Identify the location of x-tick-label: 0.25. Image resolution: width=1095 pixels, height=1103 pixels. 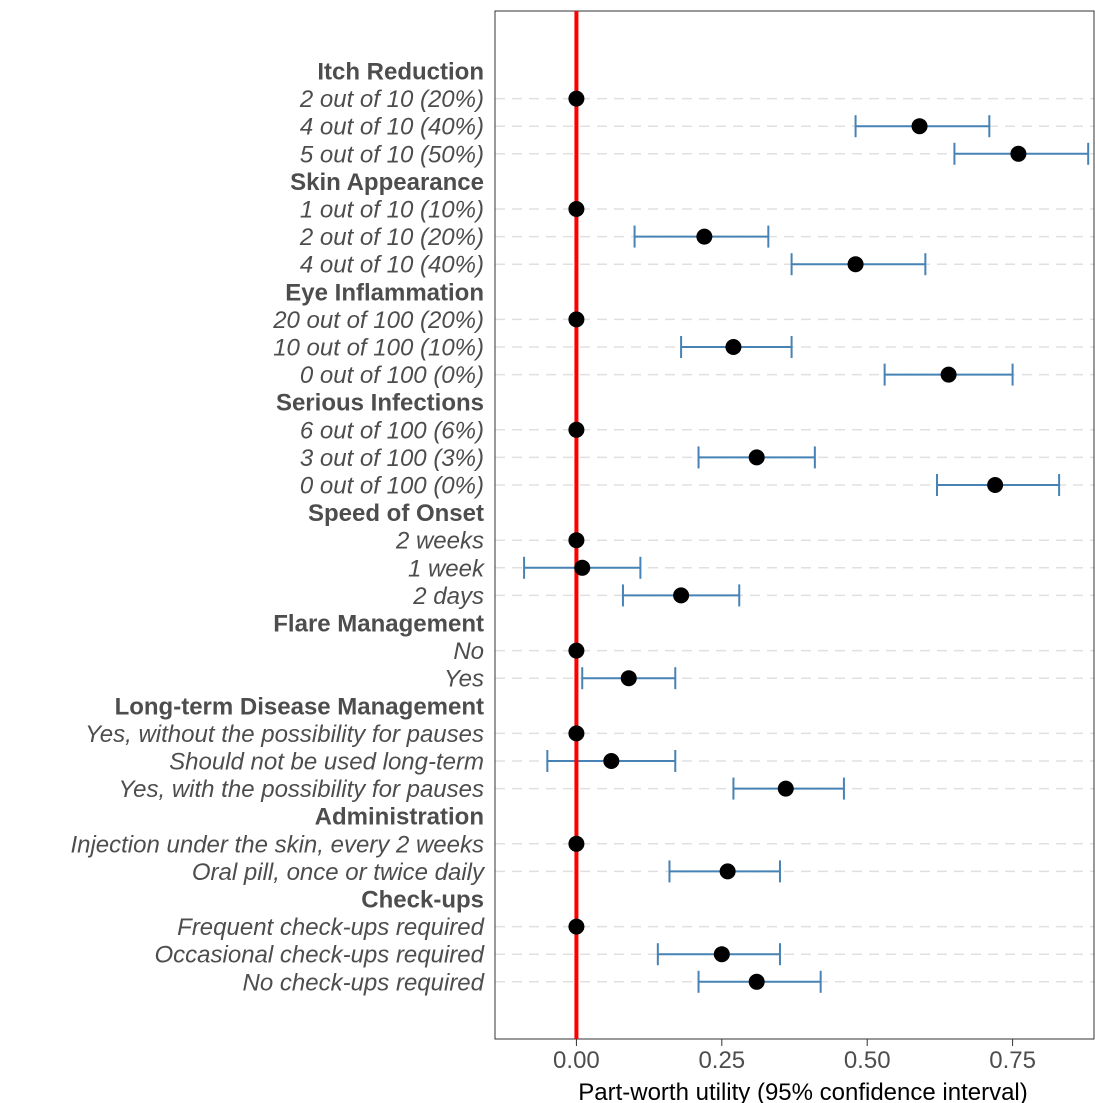
(721, 1060).